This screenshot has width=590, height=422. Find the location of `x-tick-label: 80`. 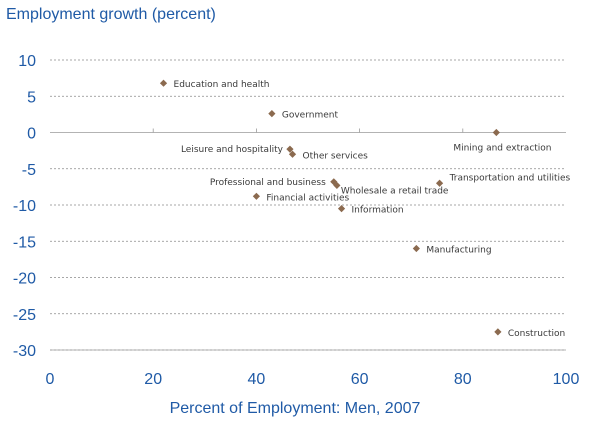

x-tick-label: 80 is located at coordinates (463, 379).